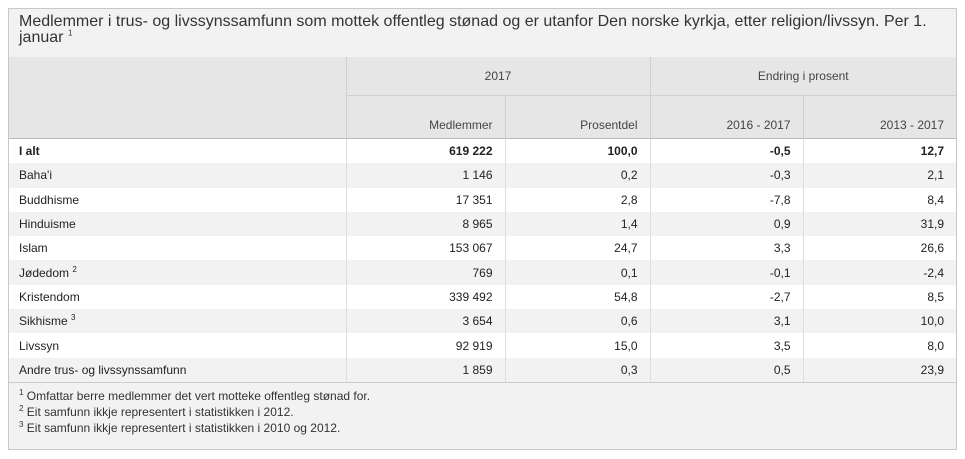 The height and width of the screenshot is (459, 965). I want to click on row: Buddhisme 17 351 2,8 -7,8 8,4, so click(483, 199).